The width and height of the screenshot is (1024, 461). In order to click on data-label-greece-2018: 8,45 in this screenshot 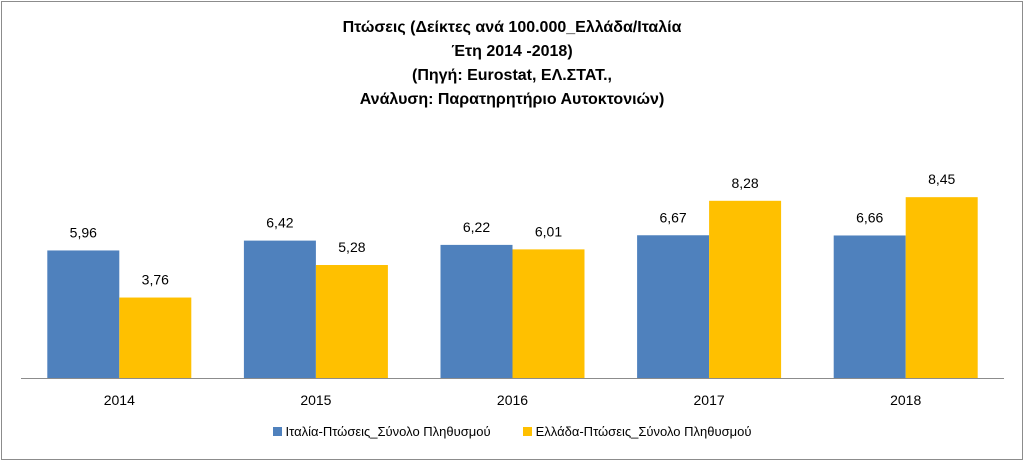, I will do `click(941, 179)`.